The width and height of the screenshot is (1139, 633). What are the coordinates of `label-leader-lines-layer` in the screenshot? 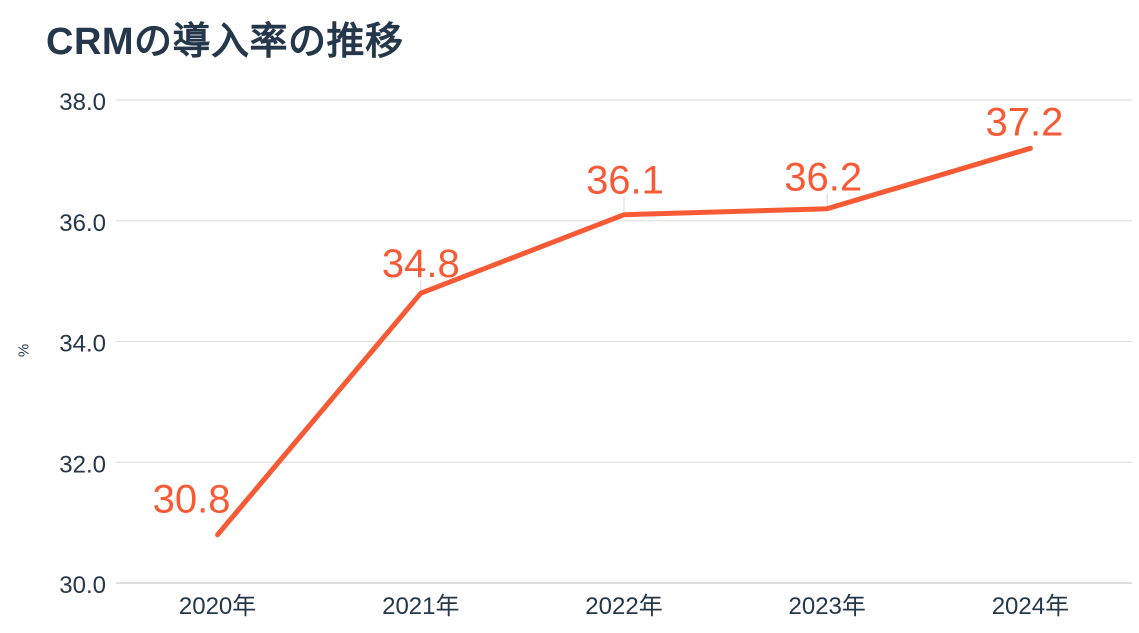 It's located at (624, 242).